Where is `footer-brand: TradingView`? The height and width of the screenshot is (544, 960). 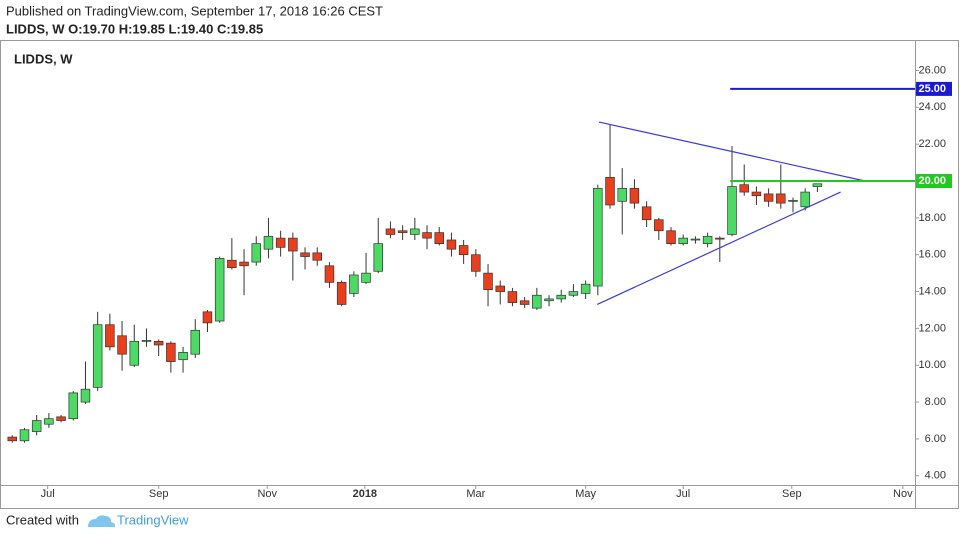 footer-brand: TradingView is located at coordinates (153, 519).